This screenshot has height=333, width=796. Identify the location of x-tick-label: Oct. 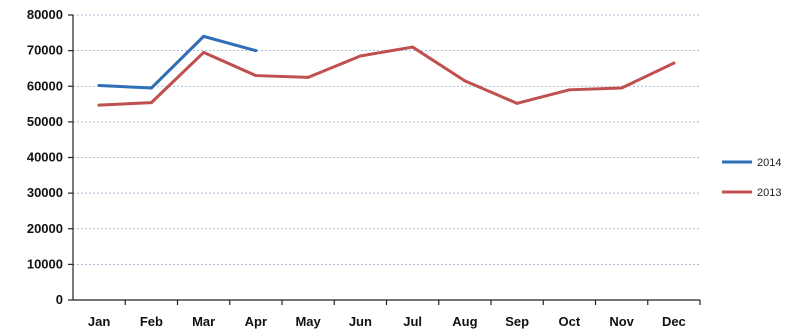
(570, 321).